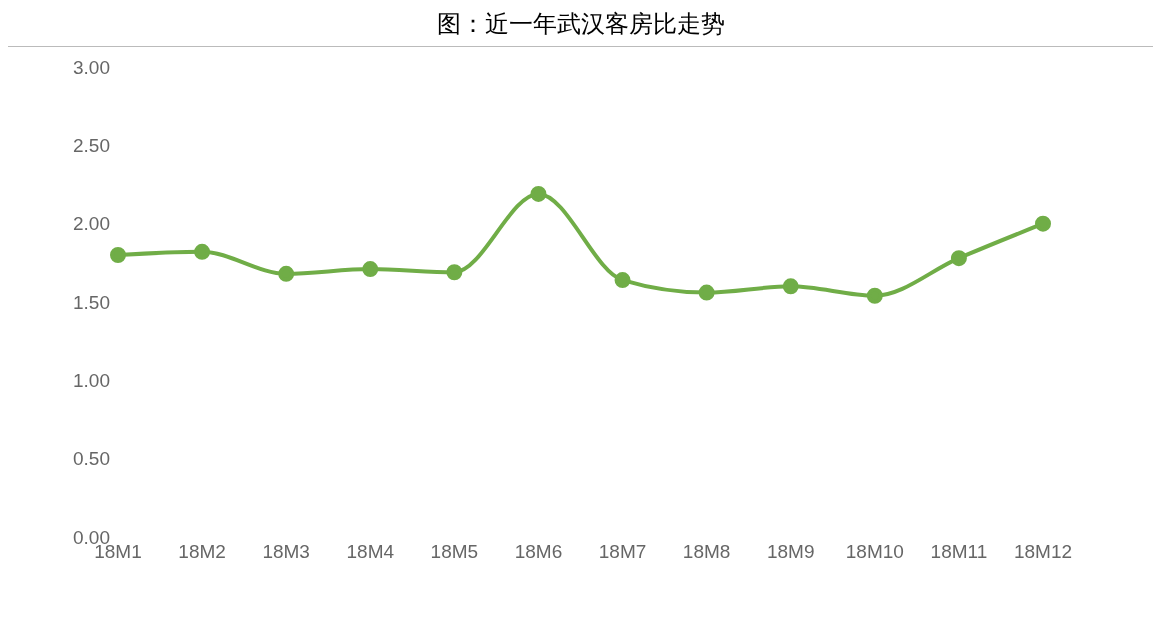  Describe the element at coordinates (959, 552) in the screenshot. I see `x-tick-label: 18M11` at that location.